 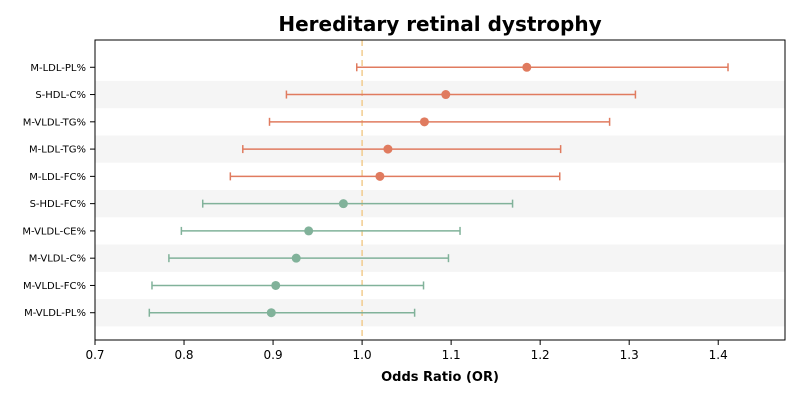 What do you see at coordinates (440, 377) in the screenshot?
I see `x-axis-label: Odds Ratio (OR)` at bounding box center [440, 377].